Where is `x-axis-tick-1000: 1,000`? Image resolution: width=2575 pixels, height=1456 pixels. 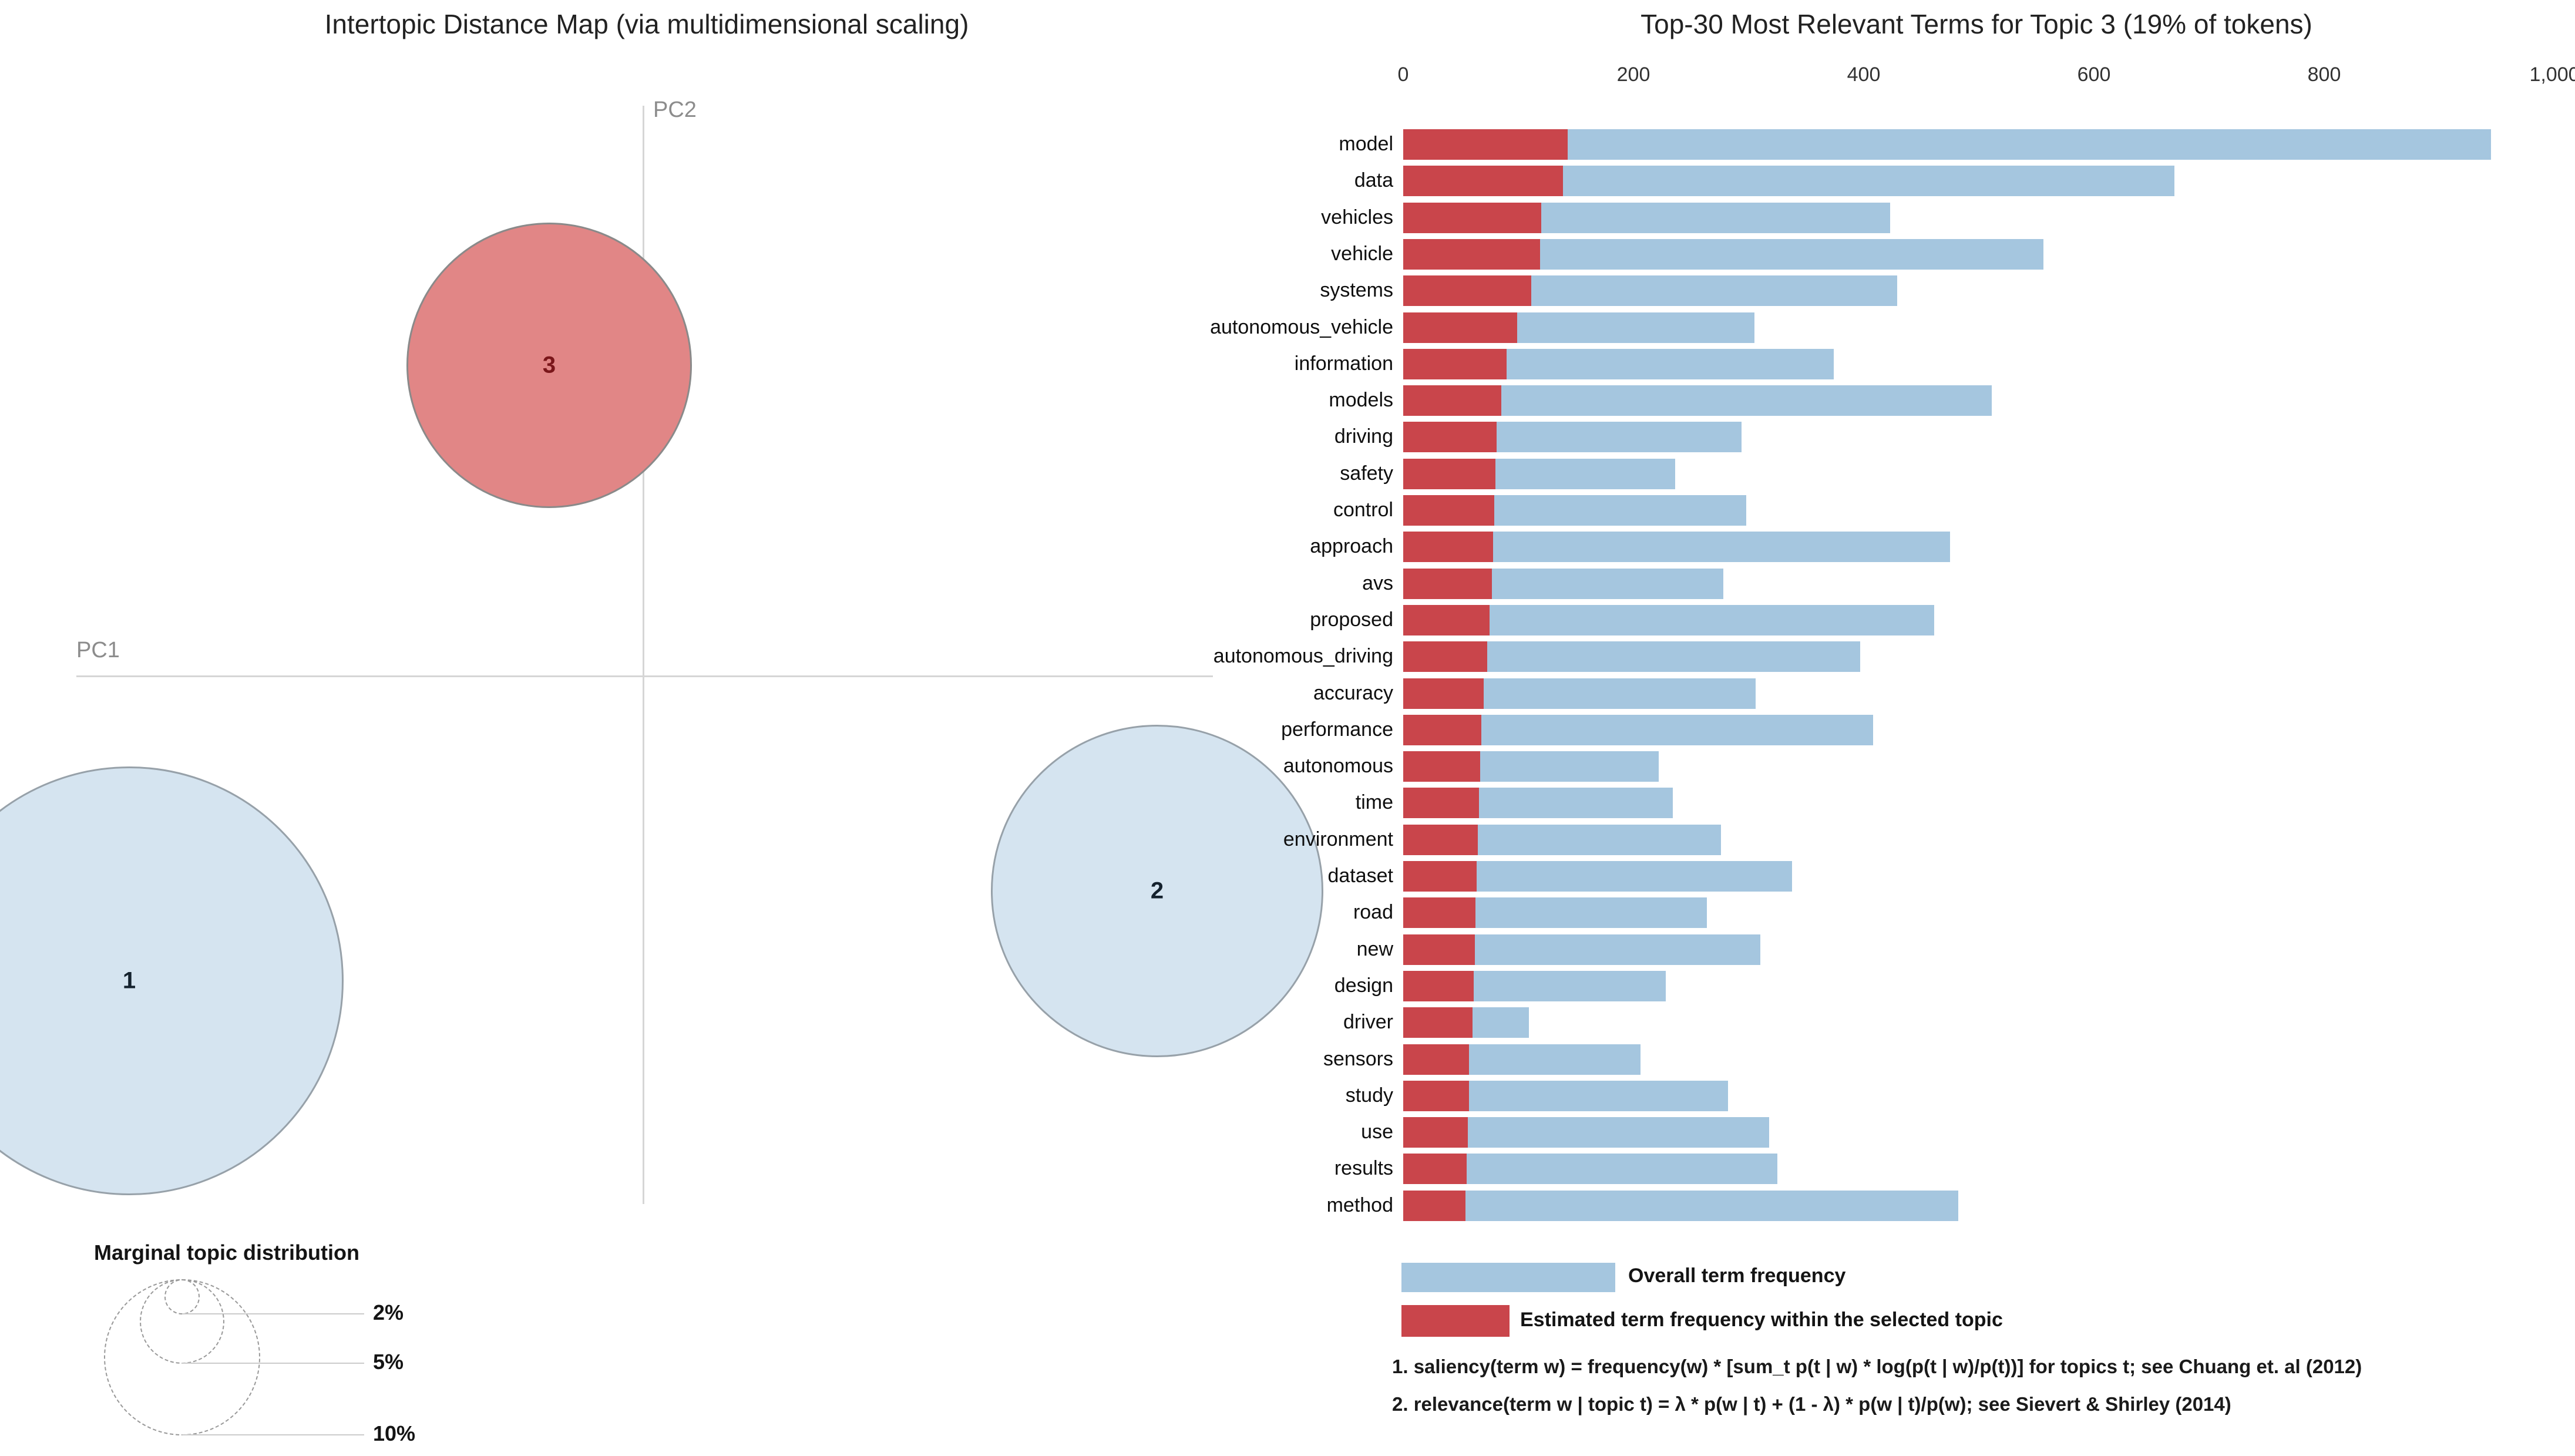 x-axis-tick-1000: 1,000 is located at coordinates (2552, 74).